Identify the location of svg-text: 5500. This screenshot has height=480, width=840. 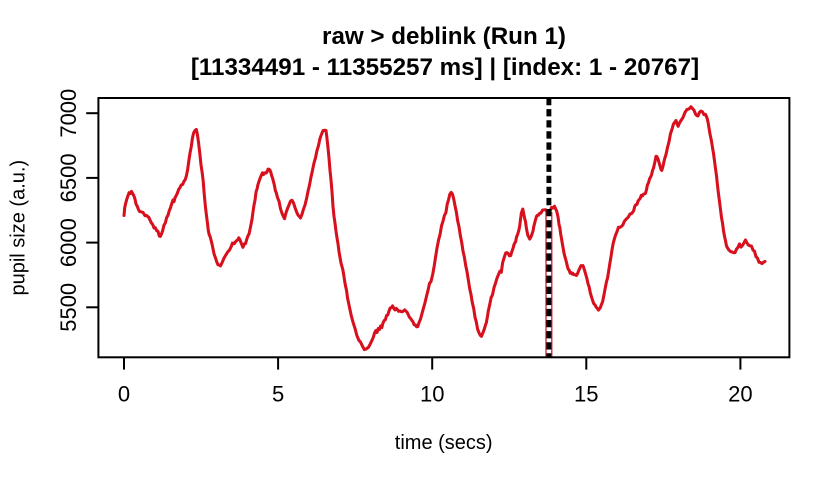
(68, 307).